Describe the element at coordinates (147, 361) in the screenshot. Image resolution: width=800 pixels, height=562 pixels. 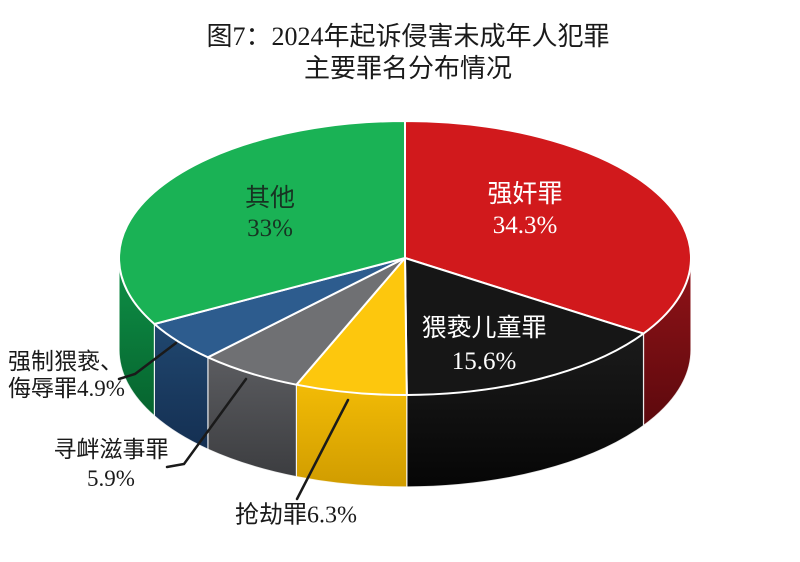
I see `callout-line-qiangzhi` at that location.